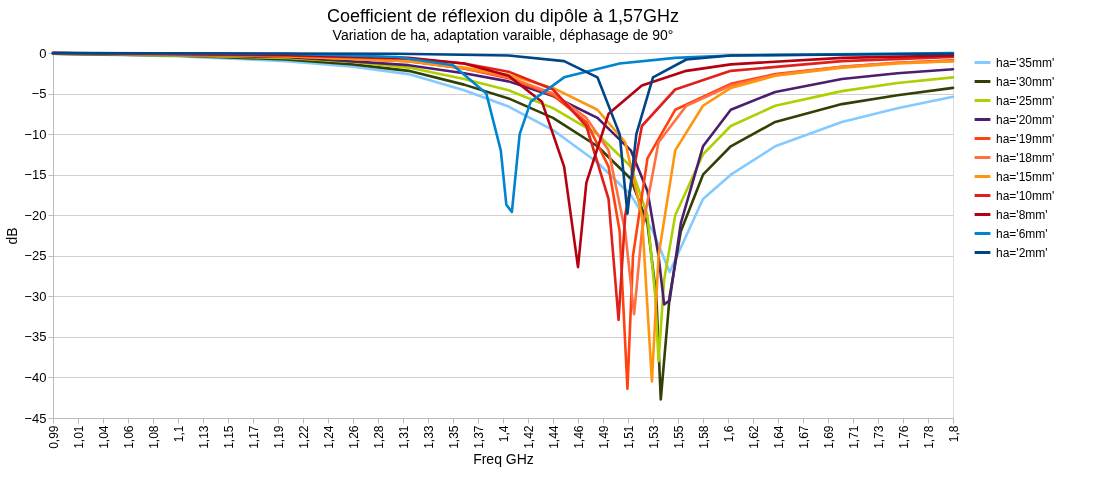 Image resolution: width=1110 pixels, height=499 pixels. What do you see at coordinates (853, 437) in the screenshot?
I see `x-tick-label: 1,71` at bounding box center [853, 437].